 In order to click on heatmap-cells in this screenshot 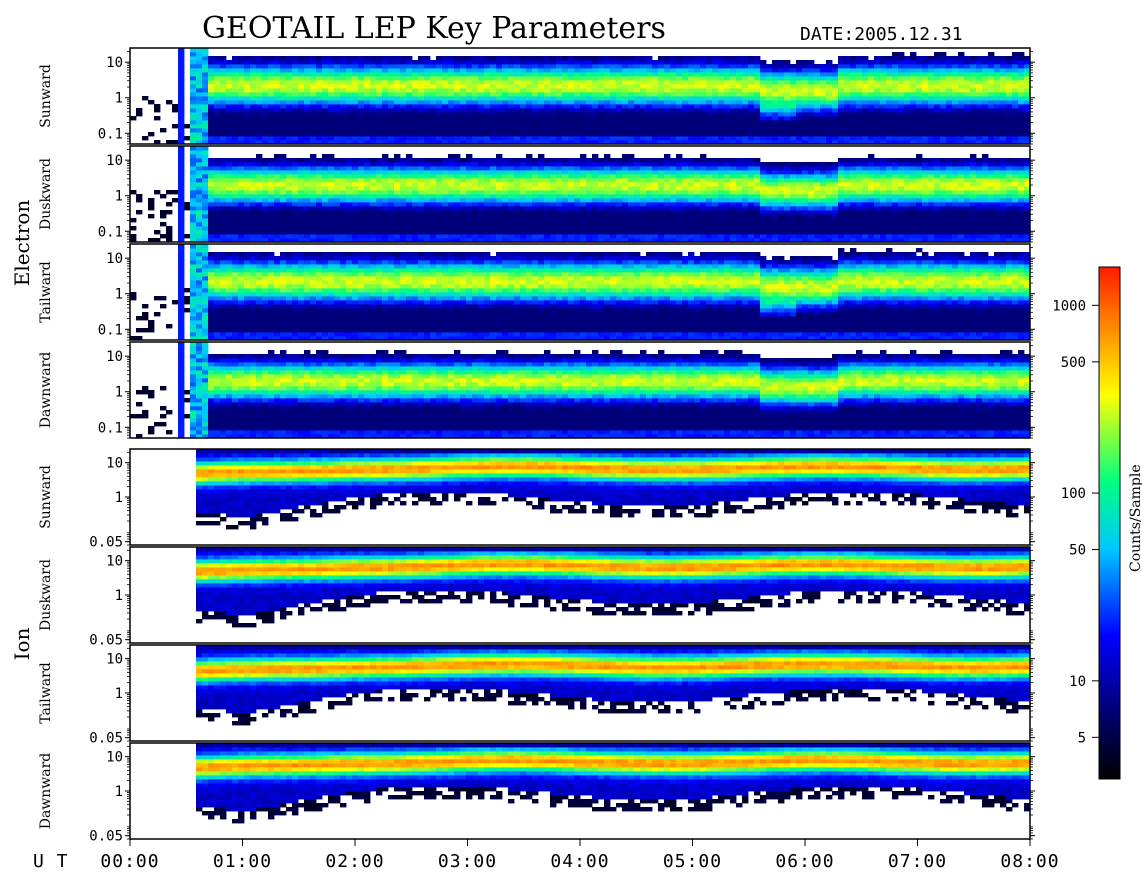, I will do `click(580, 96)`.